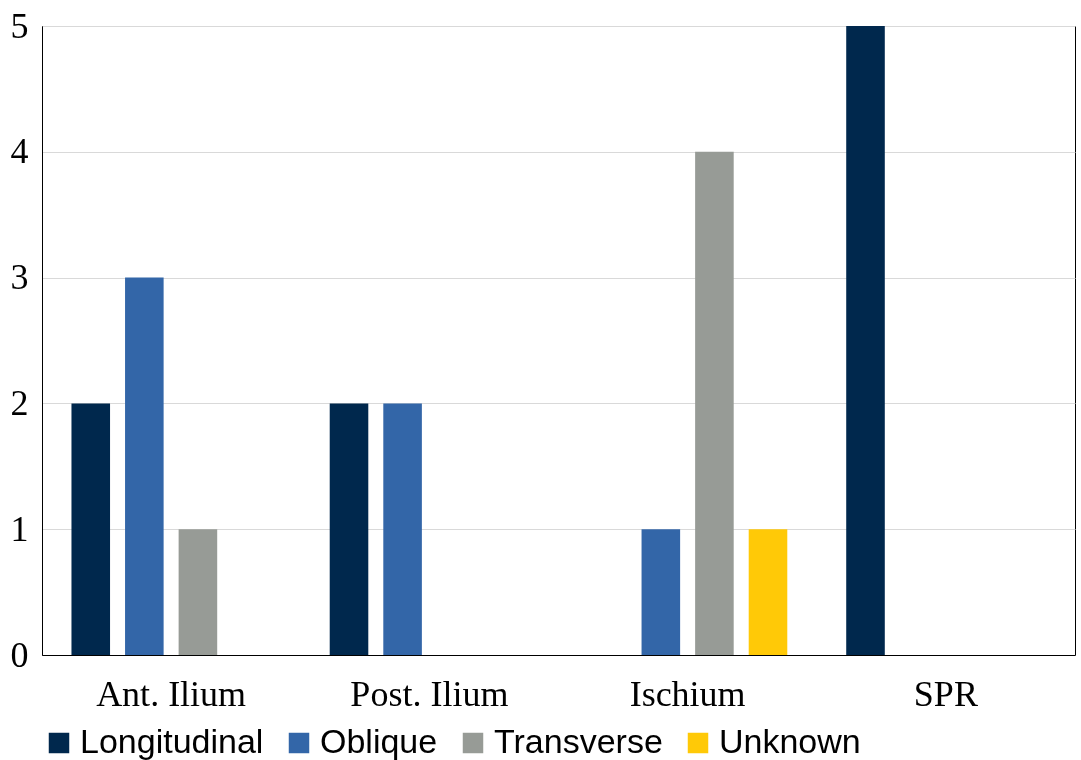 This screenshot has height=760, width=1081. What do you see at coordinates (19, 151) in the screenshot?
I see `y-tick-label: 4` at bounding box center [19, 151].